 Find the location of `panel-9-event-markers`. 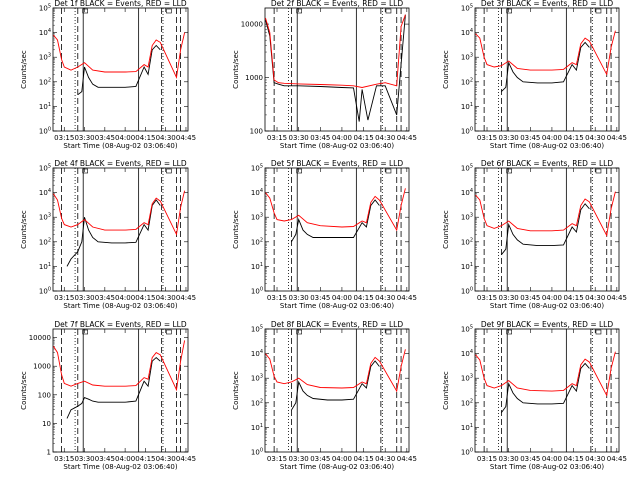

panel-9-event-markers is located at coordinates (547, 390).